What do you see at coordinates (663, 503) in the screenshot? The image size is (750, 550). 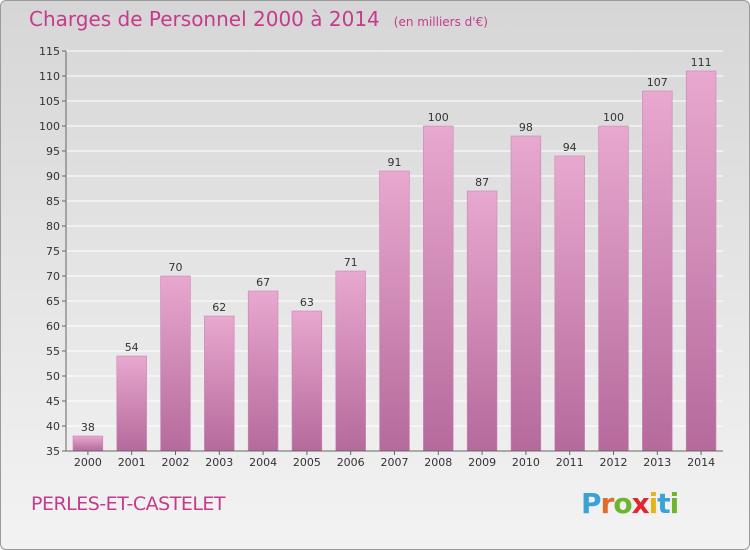 I see `logo-letter: t` at bounding box center [663, 503].